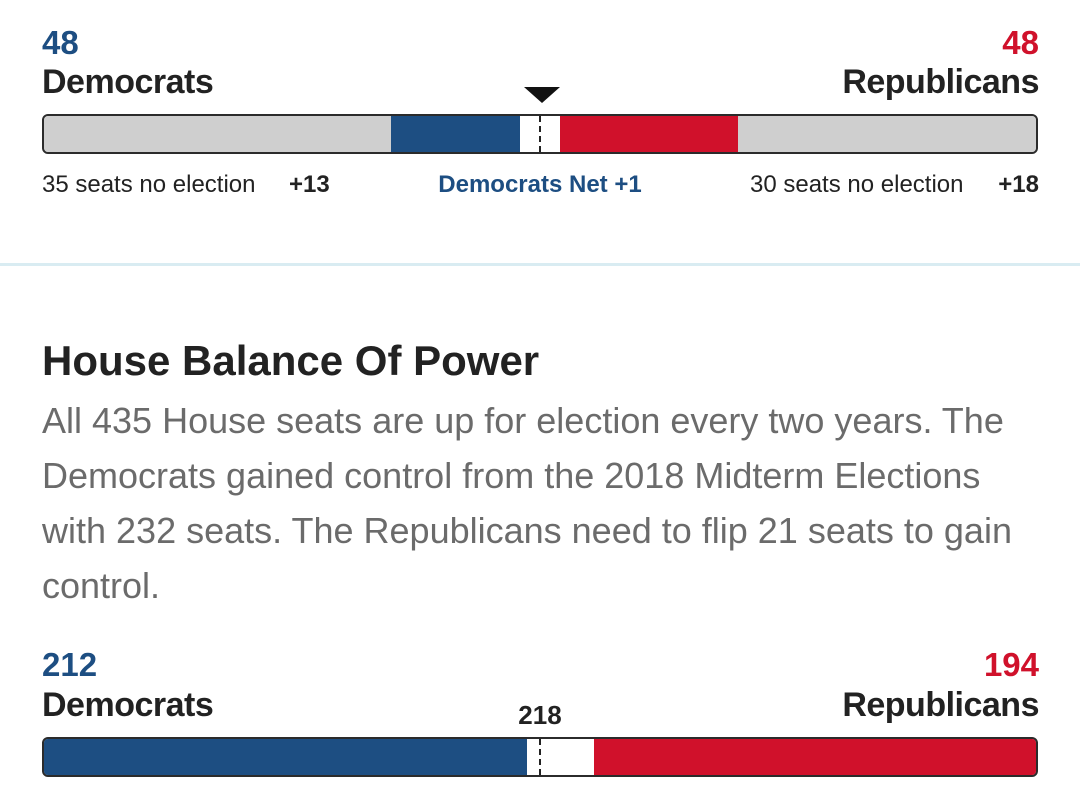 The height and width of the screenshot is (812, 1080). What do you see at coordinates (1011, 664) in the screenshot?
I see `house-rep-count: 194` at bounding box center [1011, 664].